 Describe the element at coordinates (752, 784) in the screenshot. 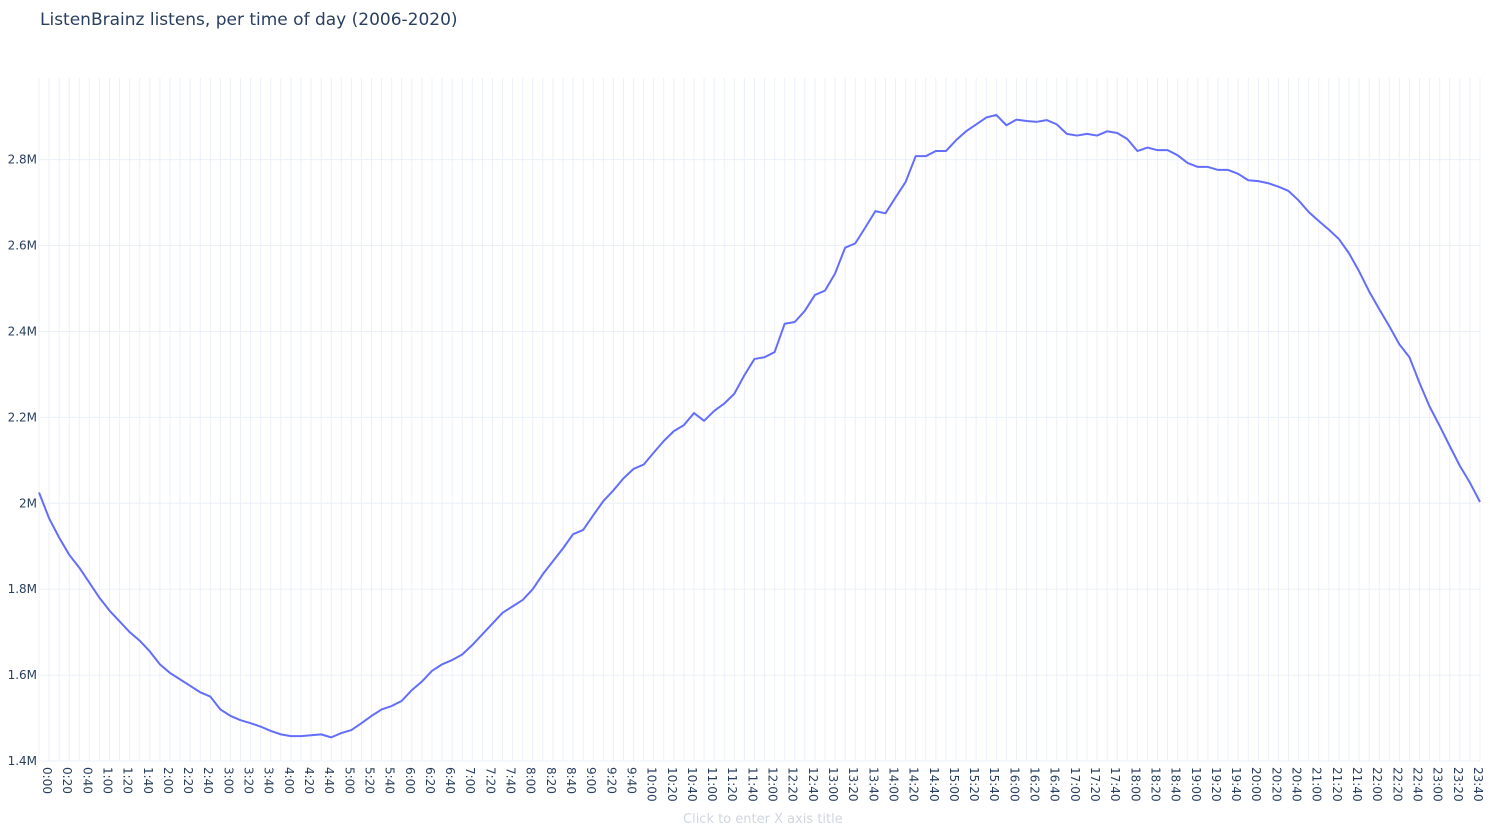

I see `x-tick-label: 11:40` at that location.